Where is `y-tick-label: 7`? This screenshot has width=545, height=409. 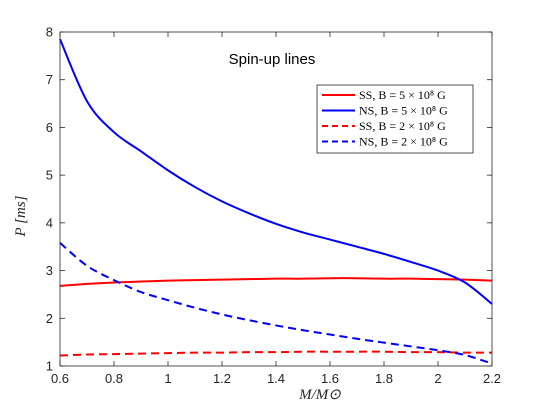
y-tick-label: 7 is located at coordinates (49, 79).